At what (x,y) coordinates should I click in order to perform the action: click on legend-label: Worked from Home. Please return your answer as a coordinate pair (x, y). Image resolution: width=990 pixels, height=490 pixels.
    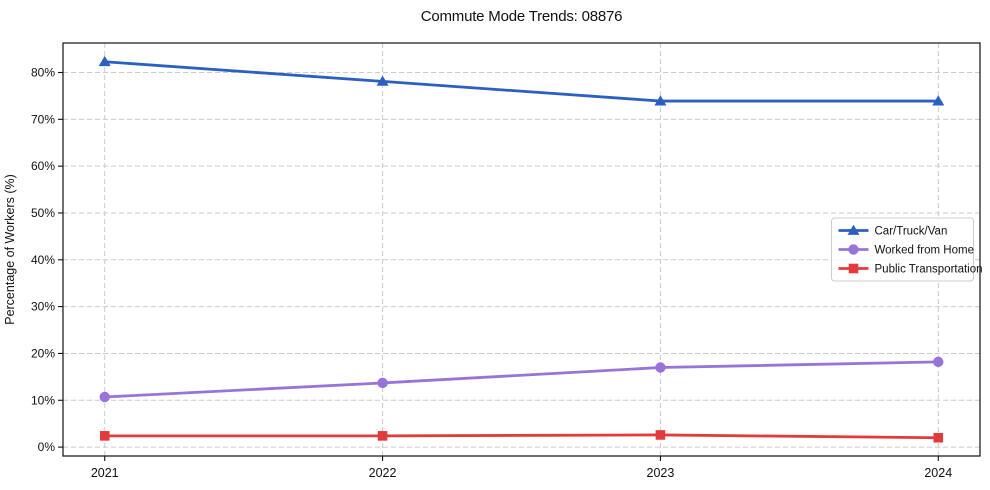
    Looking at the image, I should click on (924, 251).